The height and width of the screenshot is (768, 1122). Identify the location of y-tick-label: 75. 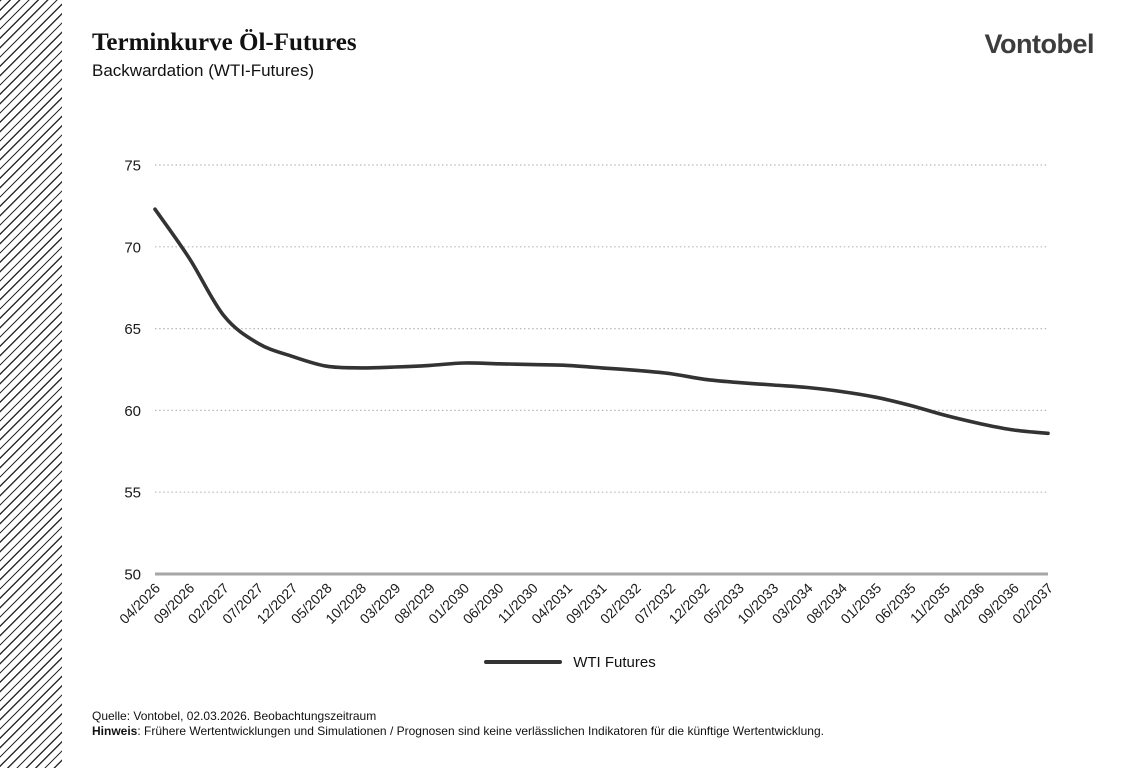
(132, 166).